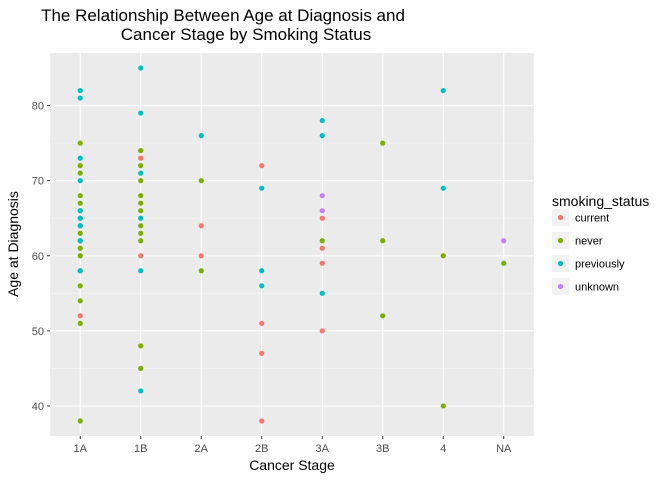 This screenshot has height=480, width=672. What do you see at coordinates (13, 244) in the screenshot?
I see `y-axis-title: Age at Diagnosis` at bounding box center [13, 244].